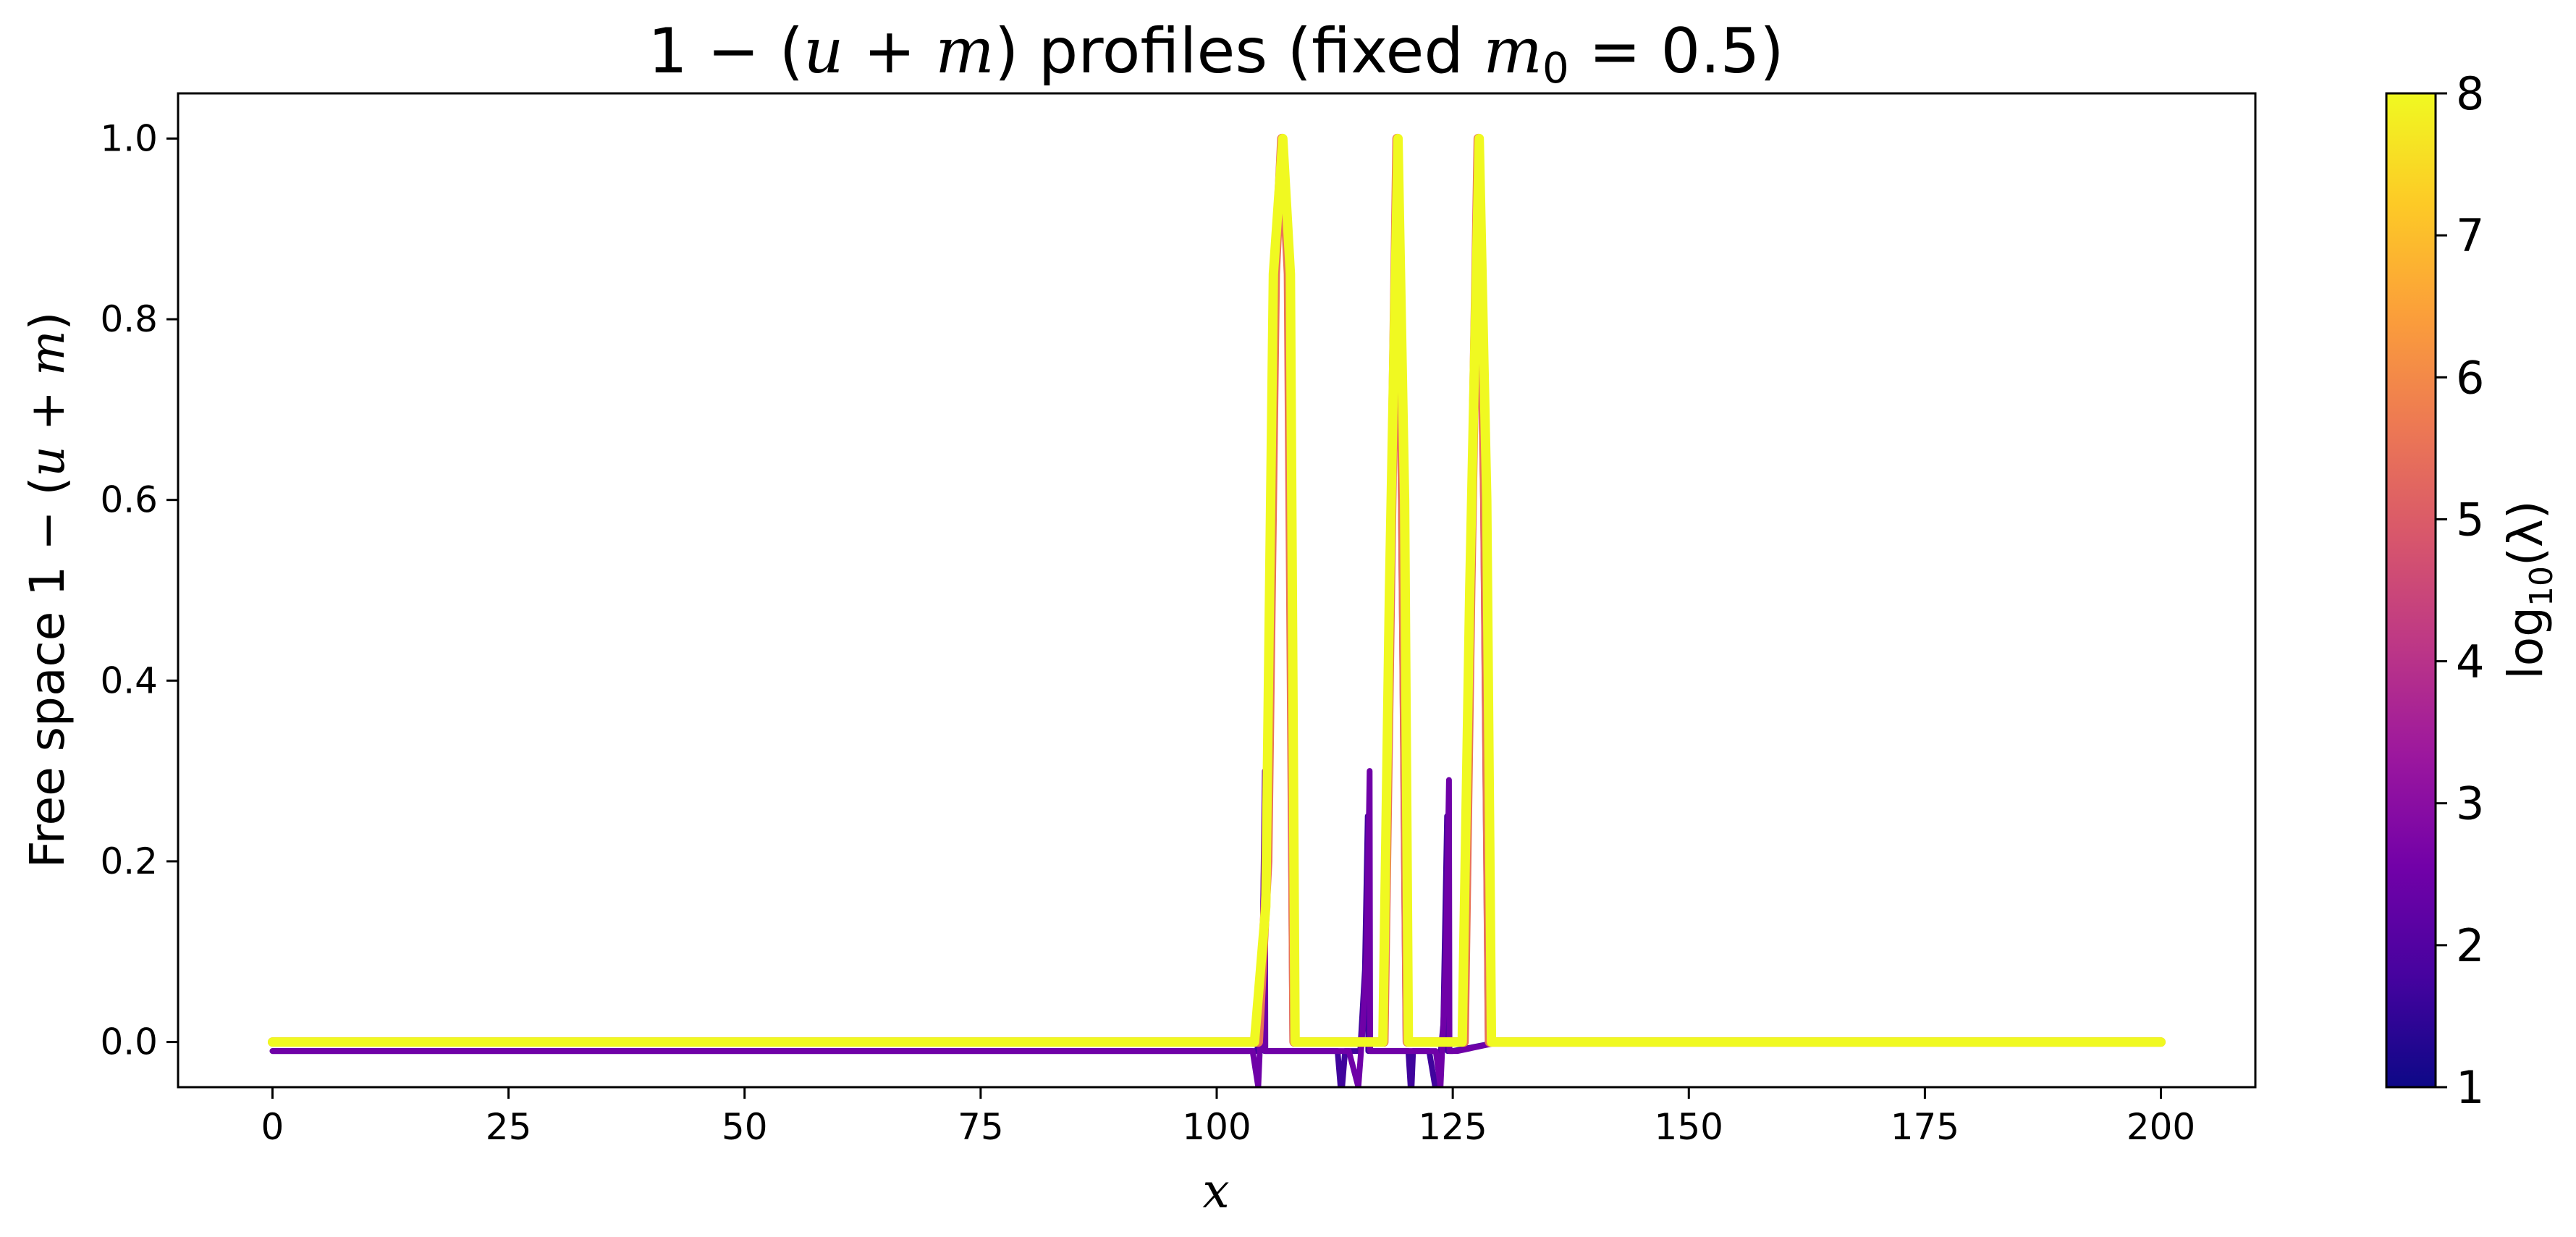  Describe the element at coordinates (1215, 1191) in the screenshot. I see `x-axis-label: x` at that location.